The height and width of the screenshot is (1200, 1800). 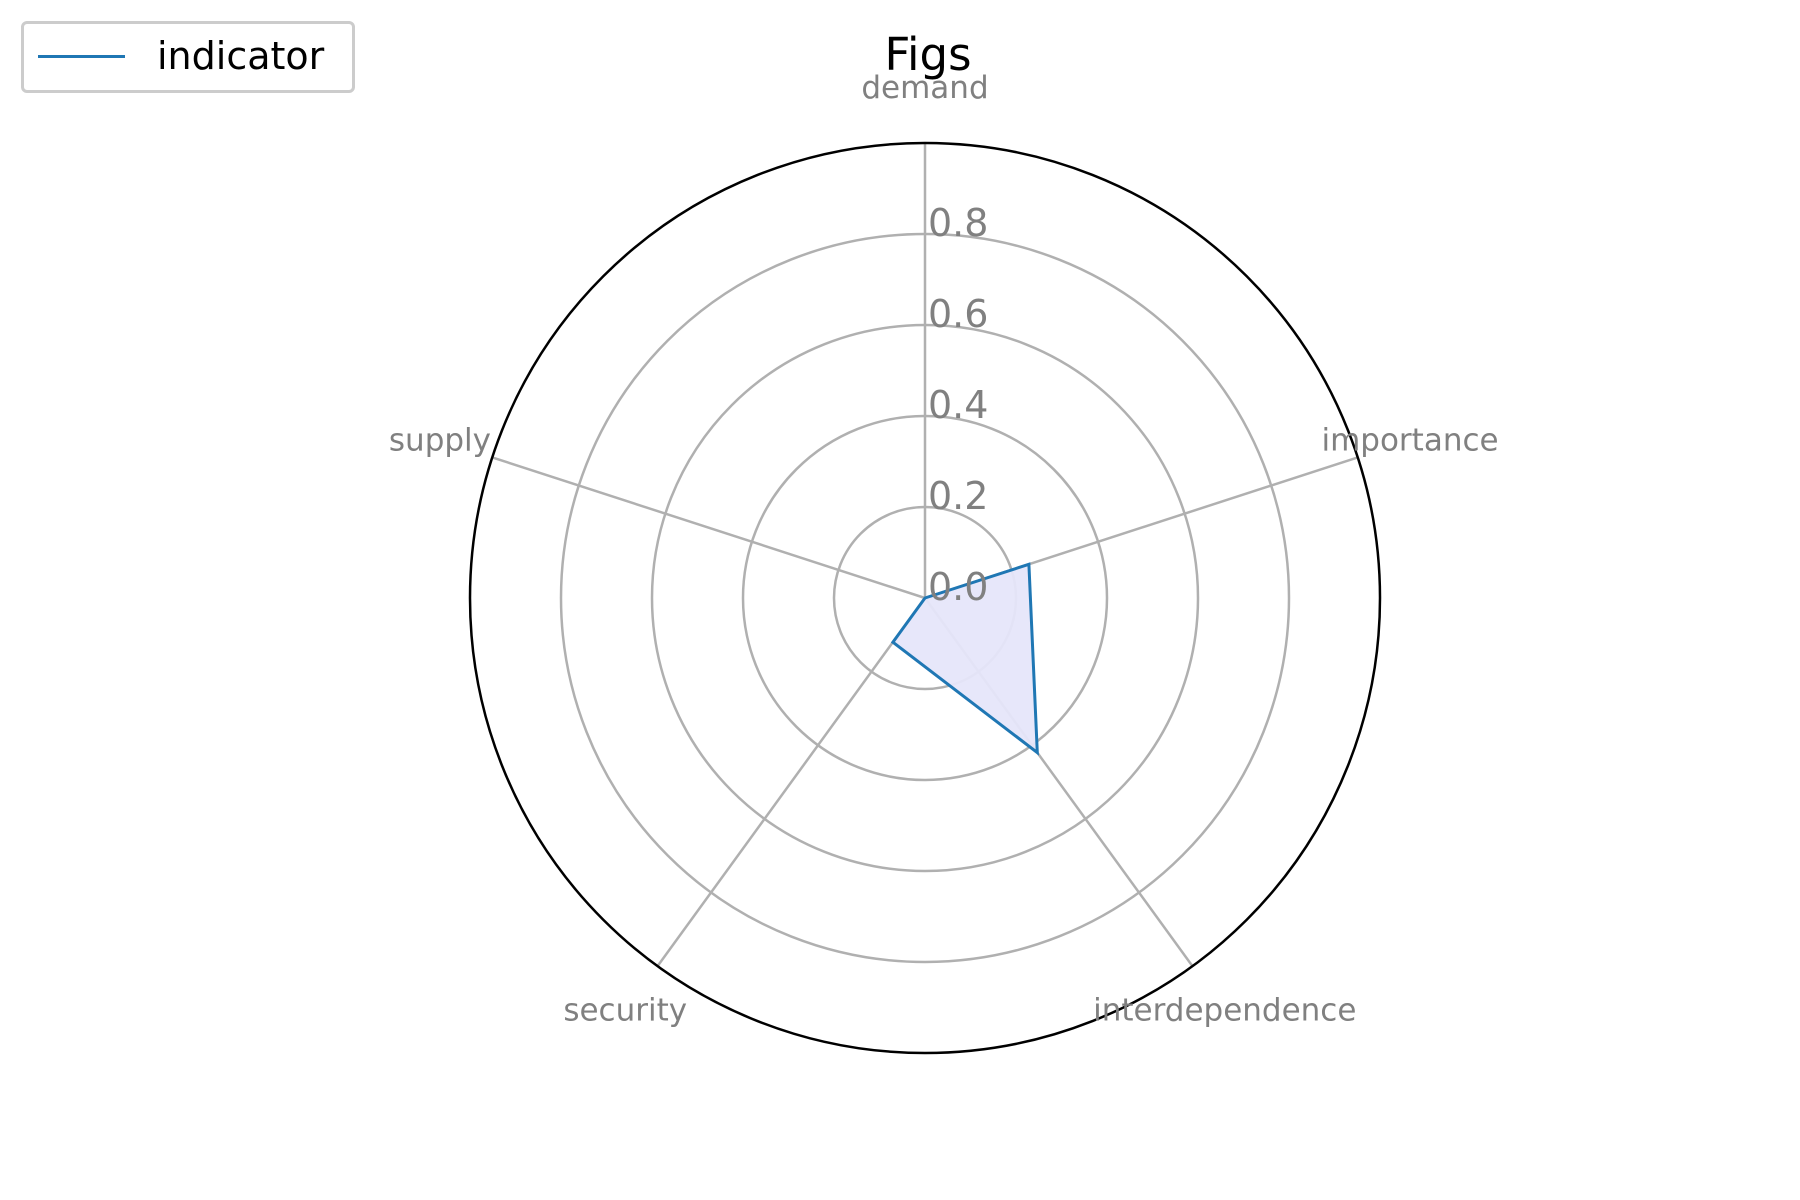 What do you see at coordinates (708, 528) in the screenshot?
I see `spoke-supply` at bounding box center [708, 528].